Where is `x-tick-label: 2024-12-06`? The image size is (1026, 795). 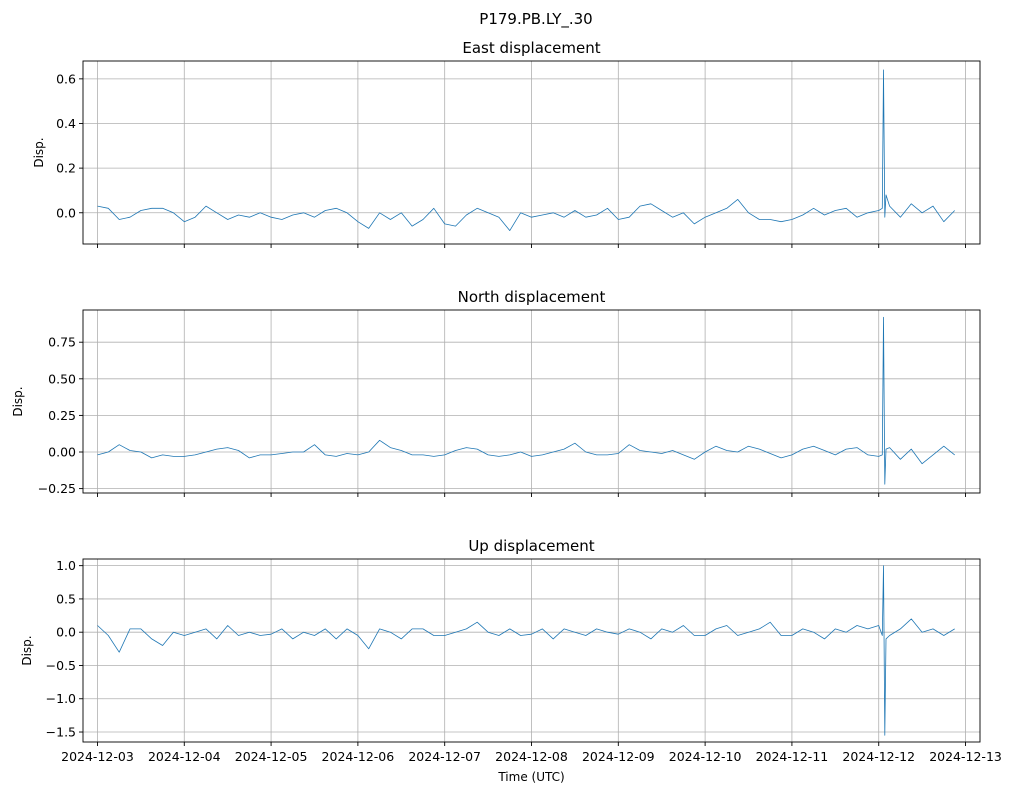 x-tick-label: 2024-12-06 is located at coordinates (358, 756).